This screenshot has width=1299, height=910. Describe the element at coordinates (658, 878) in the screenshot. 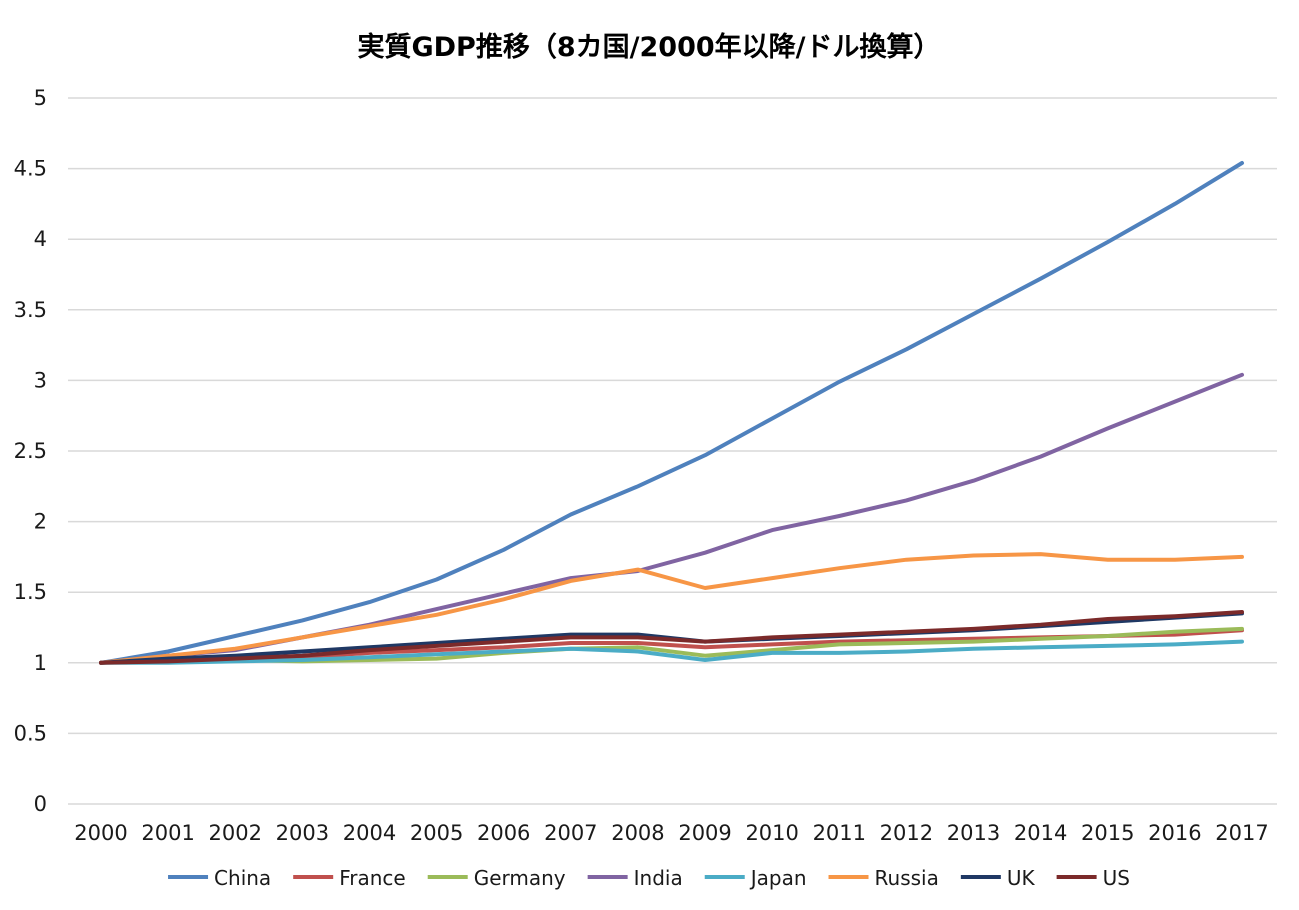

I see `legend-label: India` at that location.